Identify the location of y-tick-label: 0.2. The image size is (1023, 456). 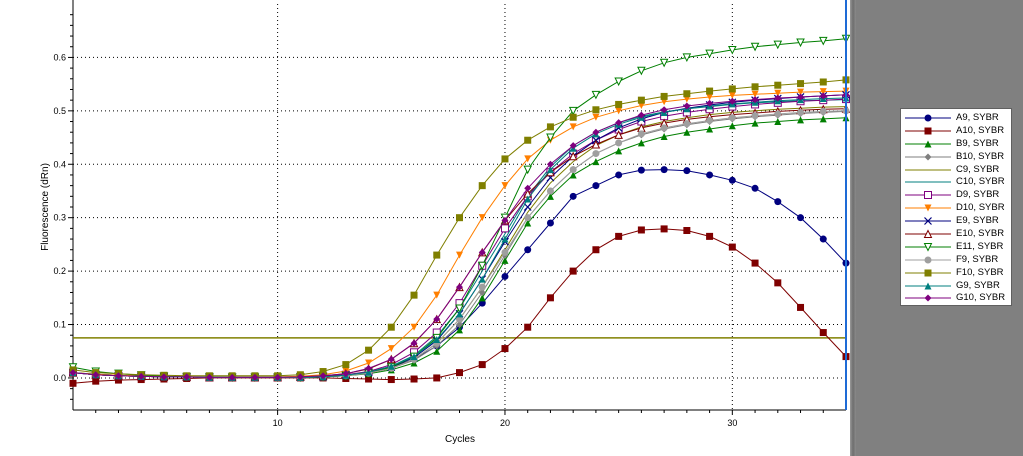
(59, 271).